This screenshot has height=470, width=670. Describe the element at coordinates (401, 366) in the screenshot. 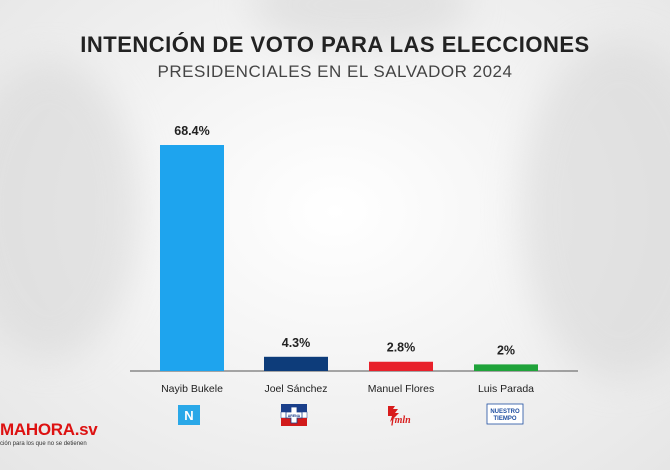

I see `bar-manuel-flores` at that location.